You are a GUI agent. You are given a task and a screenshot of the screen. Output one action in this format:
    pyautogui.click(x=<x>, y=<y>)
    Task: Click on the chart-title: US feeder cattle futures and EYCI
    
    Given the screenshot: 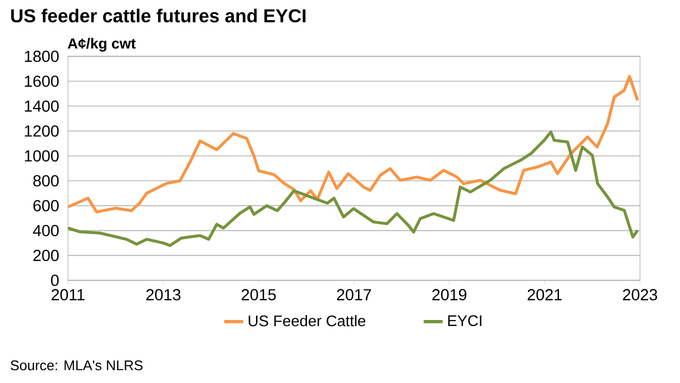 What is the action you would take?
    pyautogui.click(x=158, y=15)
    